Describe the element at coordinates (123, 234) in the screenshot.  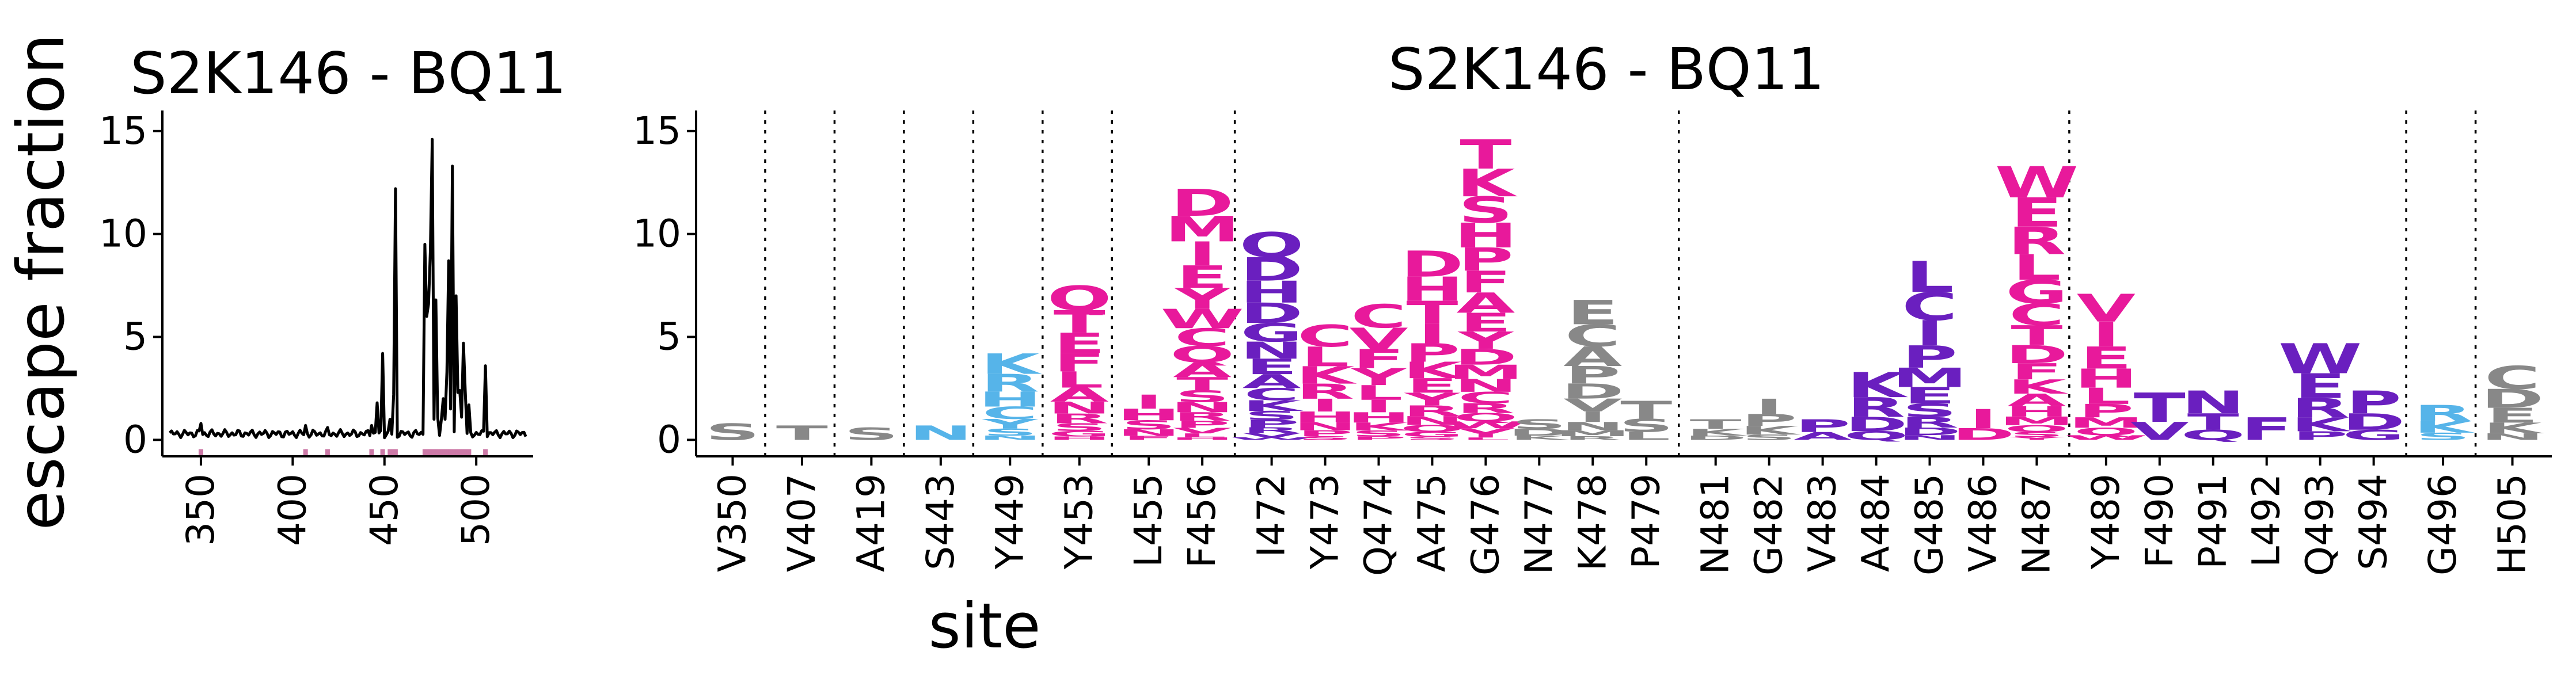
I see `line-y-tick-label: 10` at that location.